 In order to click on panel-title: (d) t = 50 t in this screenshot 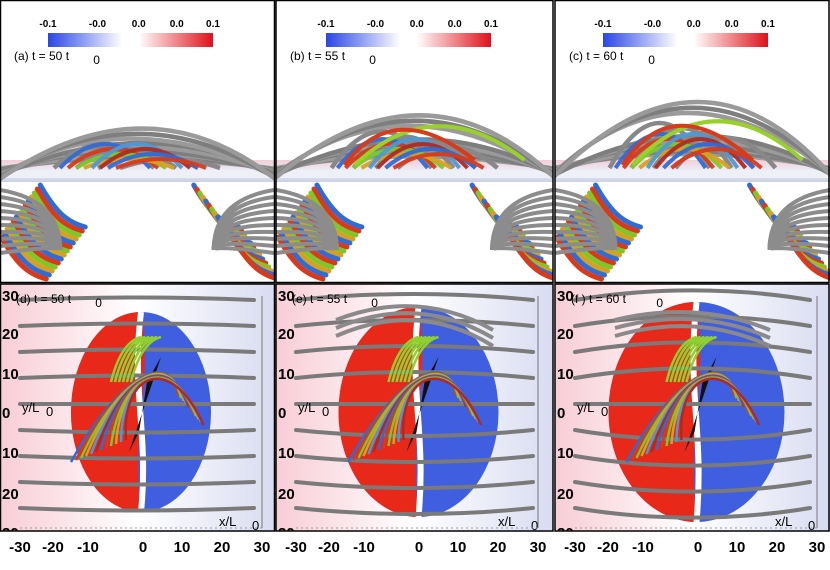, I will do `click(44, 299)`.